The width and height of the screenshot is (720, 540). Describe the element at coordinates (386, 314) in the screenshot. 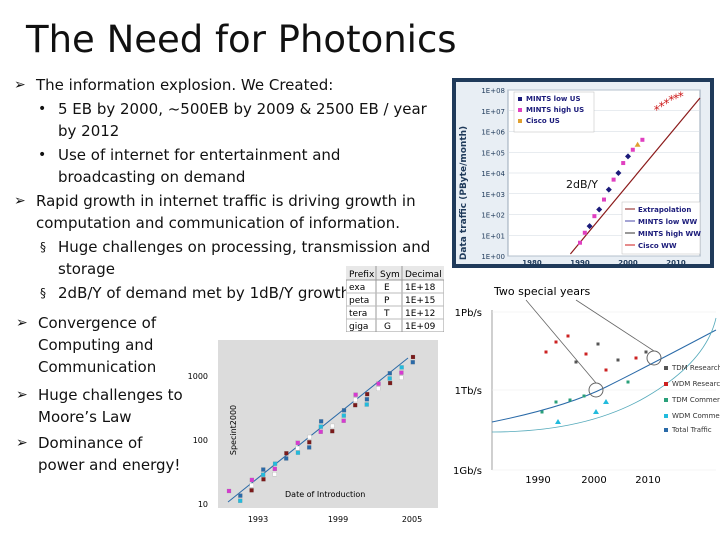

I see `sym-cell: T` at that location.